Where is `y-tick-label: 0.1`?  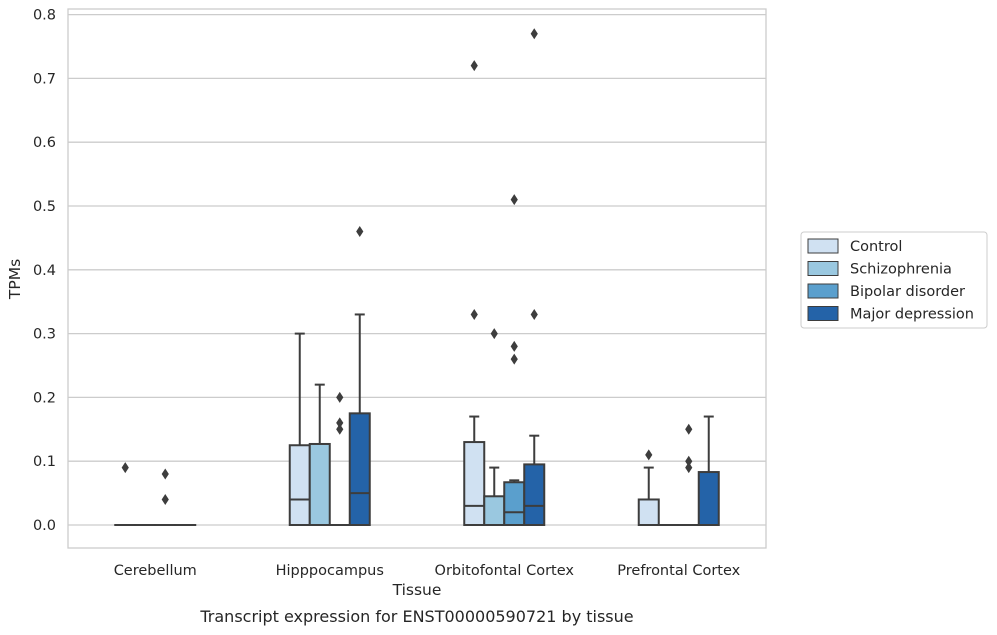 y-tick-label: 0.1 is located at coordinates (44, 462).